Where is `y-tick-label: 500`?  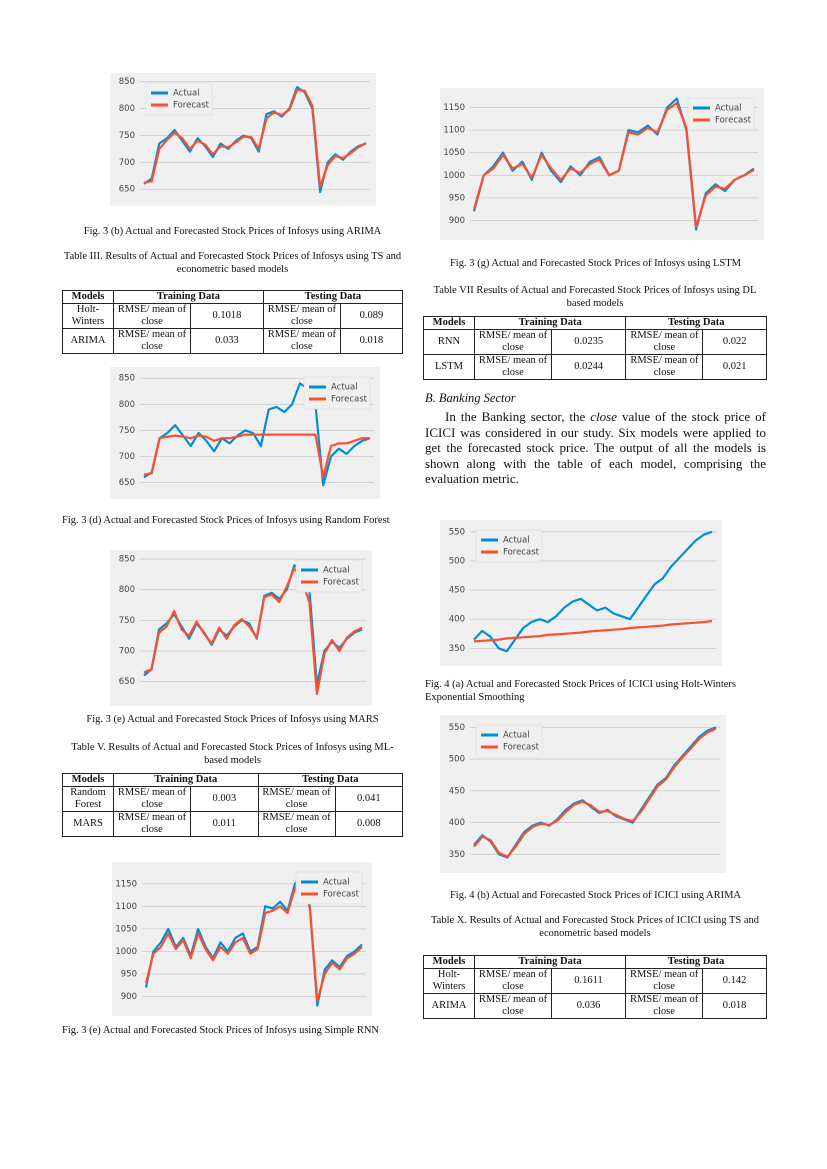
y-tick-label: 500 is located at coordinates (457, 760).